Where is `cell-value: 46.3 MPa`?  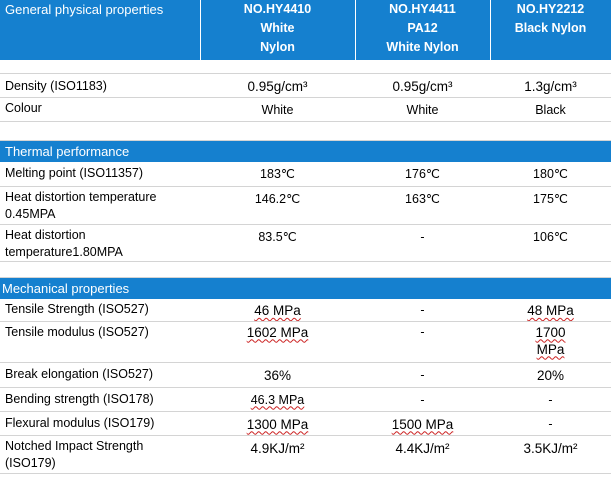
cell-value: 46.3 MPa is located at coordinates (278, 399).